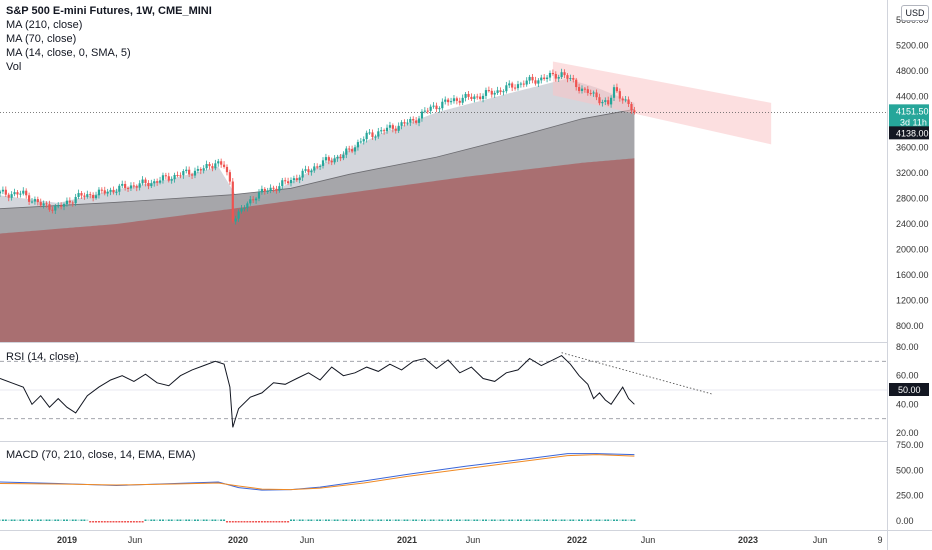 Image resolution: width=932 pixels, height=550 pixels. Describe the element at coordinates (915, 13) in the screenshot. I see `currency-button: USD` at that location.